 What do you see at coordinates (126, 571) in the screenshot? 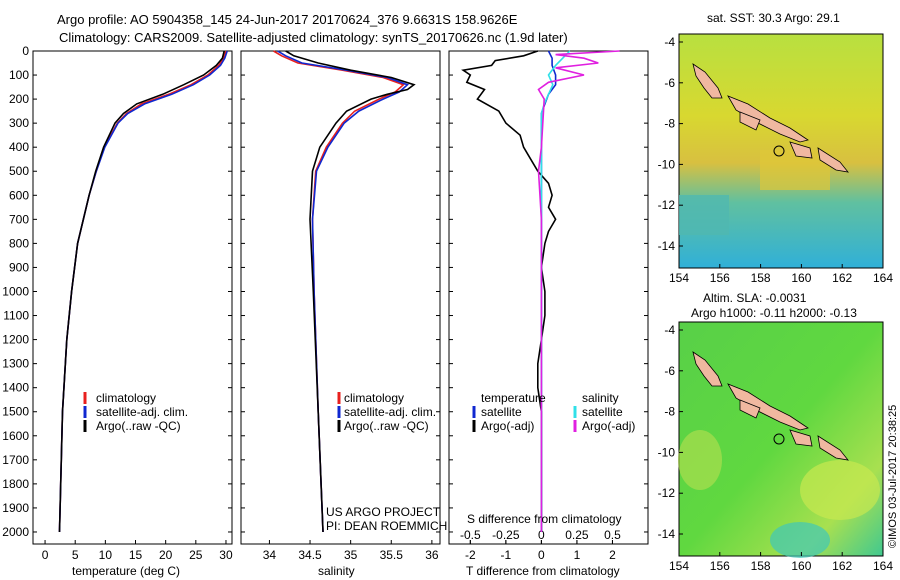
I see `temperature-axis-label: temperature (deg C)` at bounding box center [126, 571].